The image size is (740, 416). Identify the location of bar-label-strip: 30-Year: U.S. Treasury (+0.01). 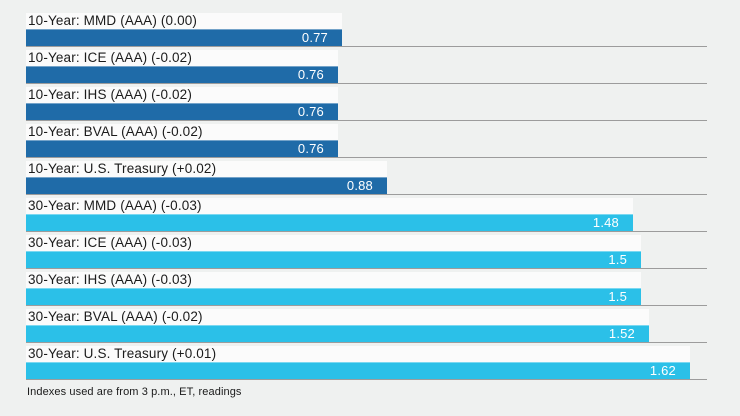
(358, 354).